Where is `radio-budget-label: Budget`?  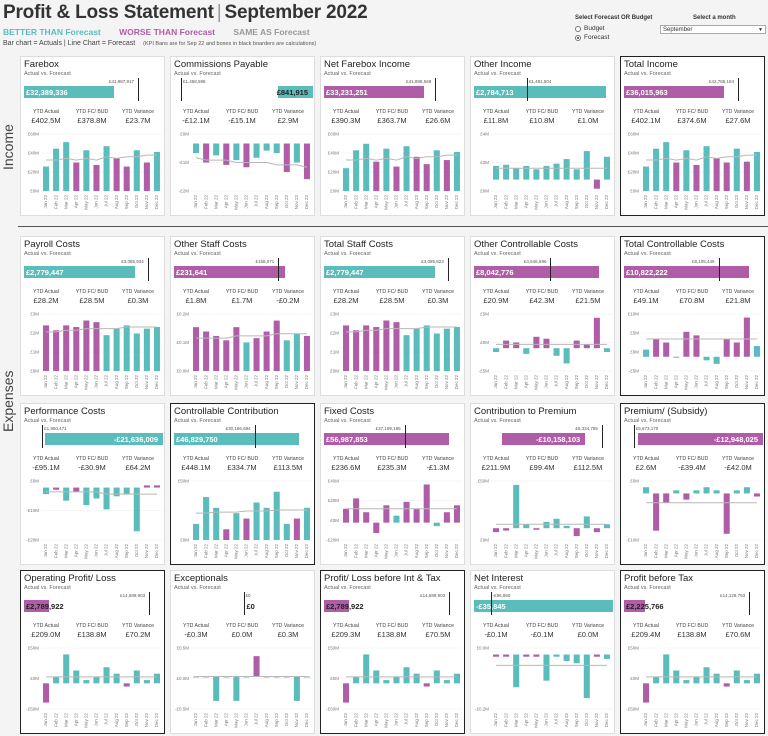
radio-budget-label: Budget is located at coordinates (594, 28).